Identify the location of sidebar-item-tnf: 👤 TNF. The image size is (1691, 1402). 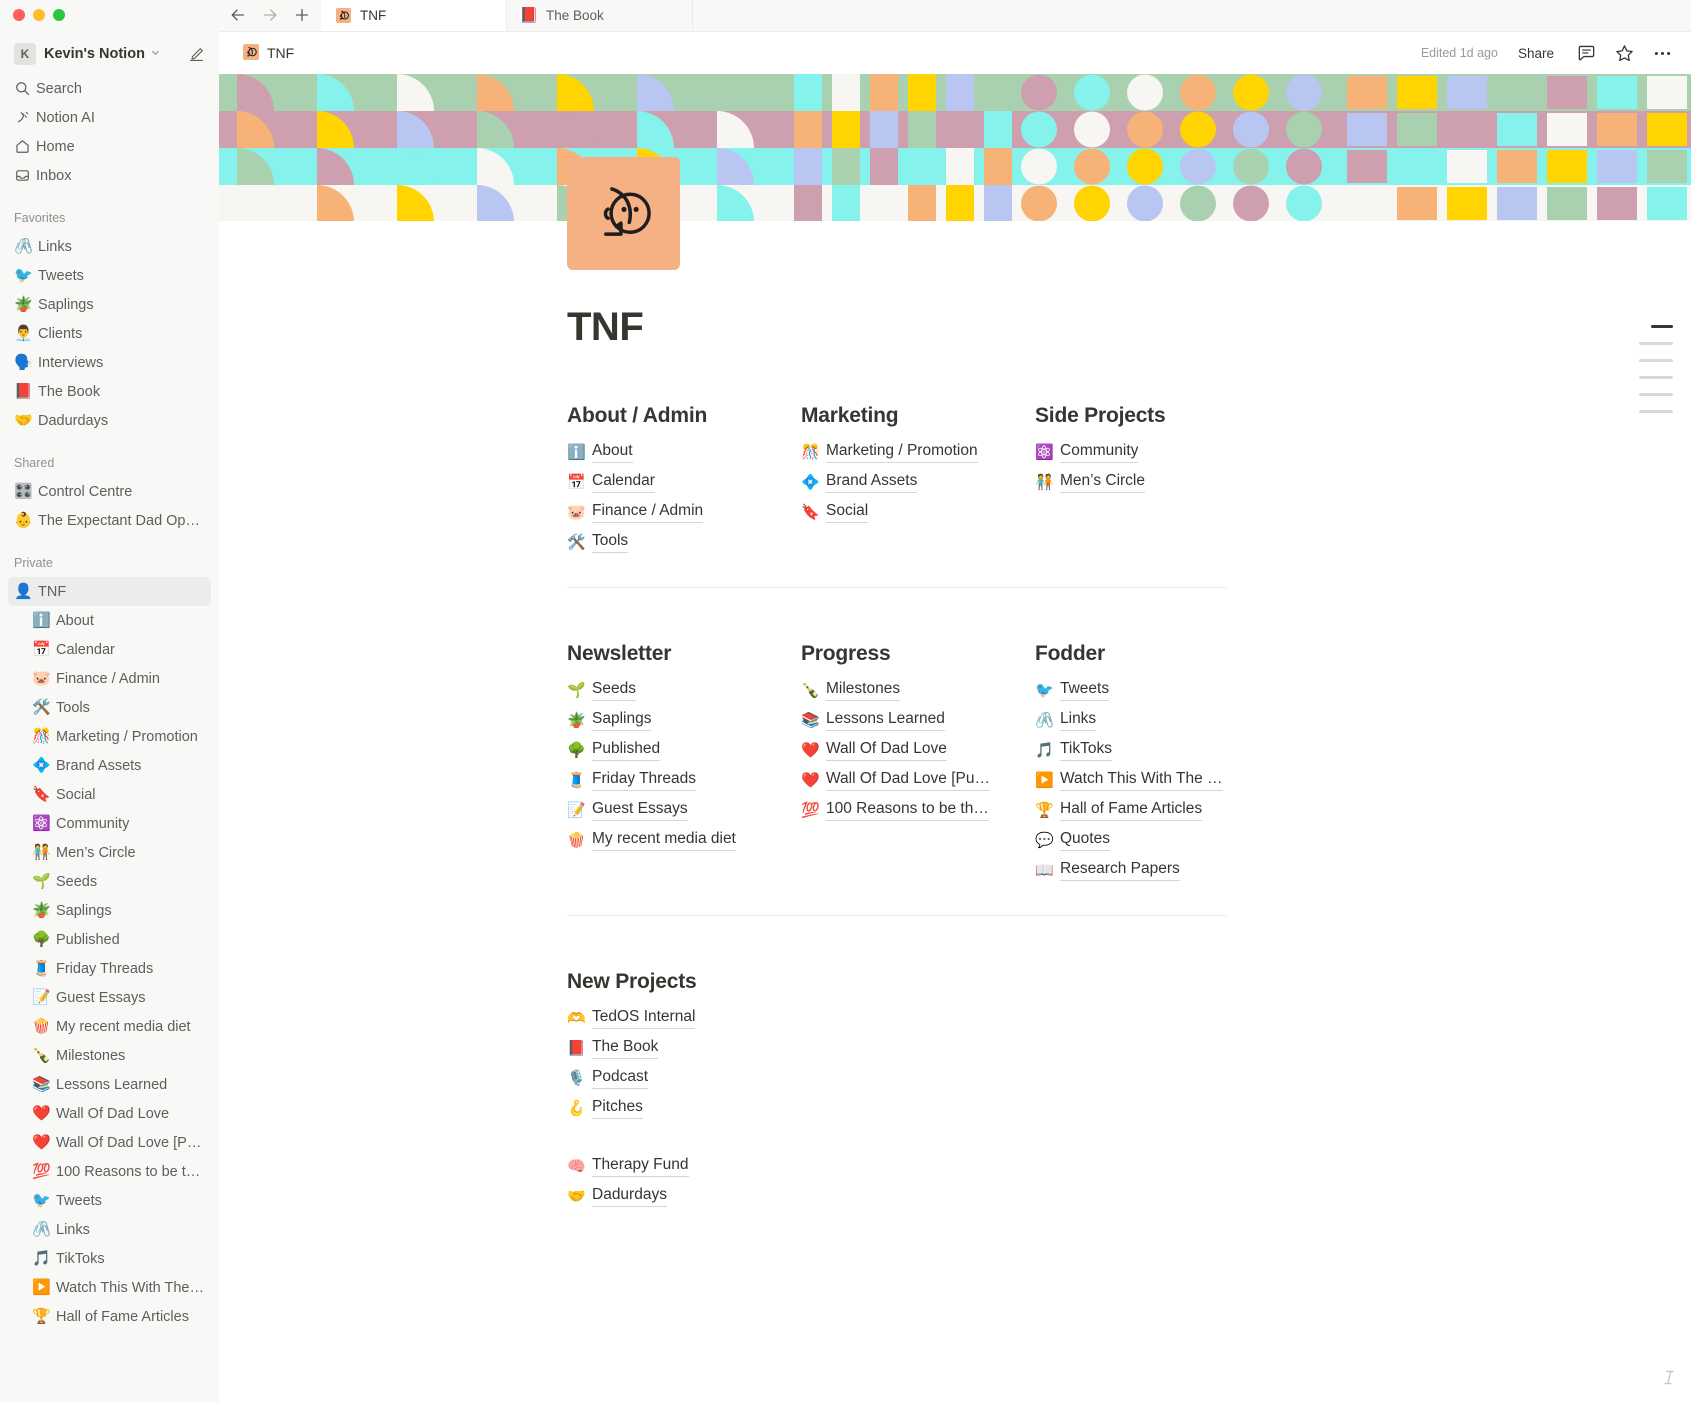
(109, 591).